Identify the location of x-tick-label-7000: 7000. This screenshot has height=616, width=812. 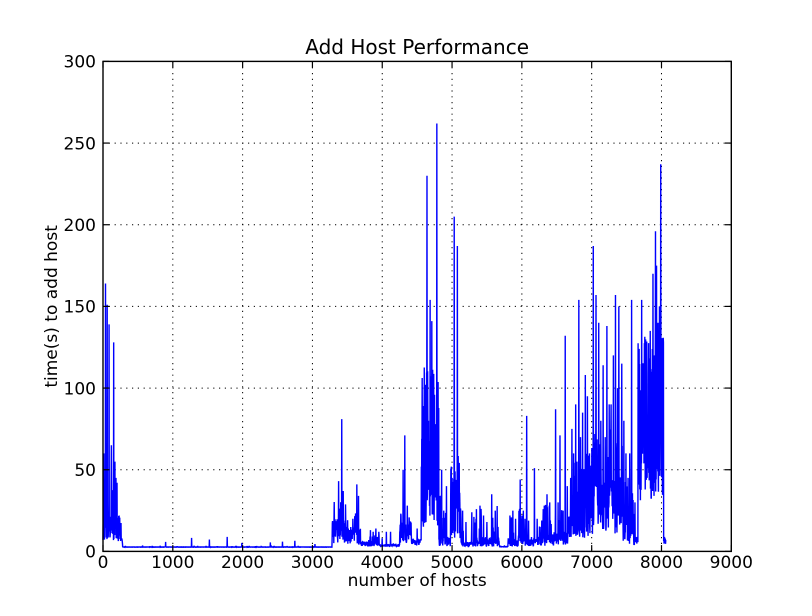
(591, 563).